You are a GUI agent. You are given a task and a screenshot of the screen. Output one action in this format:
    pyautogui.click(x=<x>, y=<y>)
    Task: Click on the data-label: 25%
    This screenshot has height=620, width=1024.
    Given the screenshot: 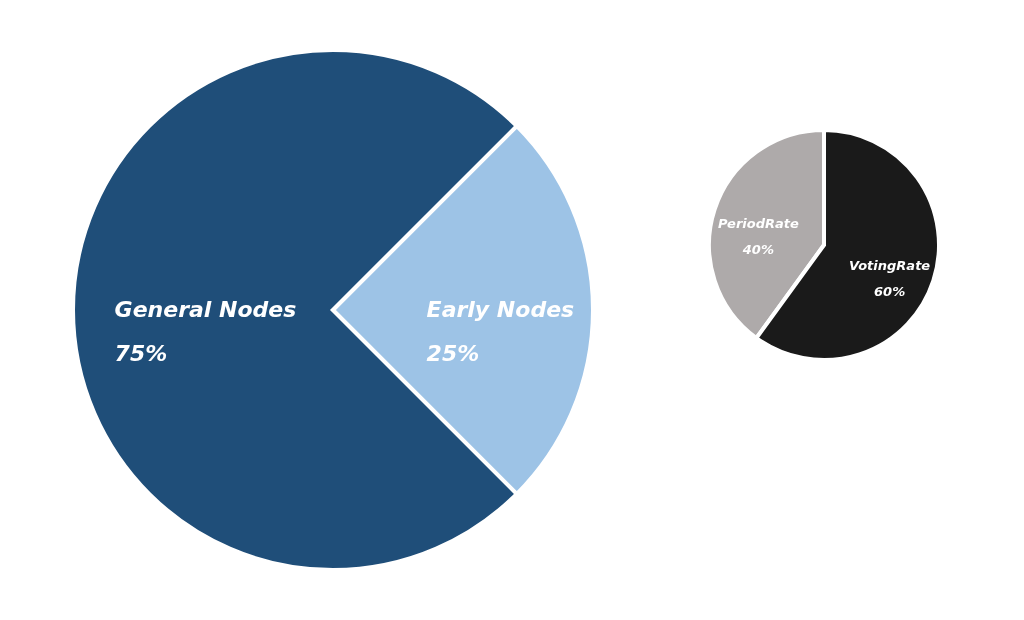 What is the action you would take?
    pyautogui.click(x=453, y=353)
    